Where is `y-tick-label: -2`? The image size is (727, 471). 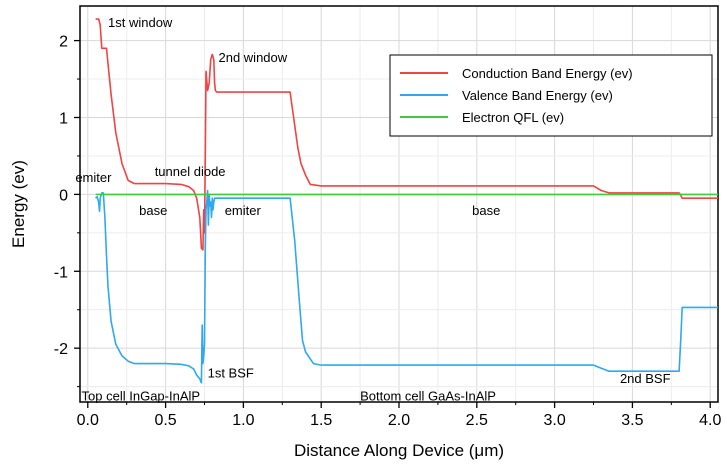
y-tick-label: -2 is located at coordinates (61, 349).